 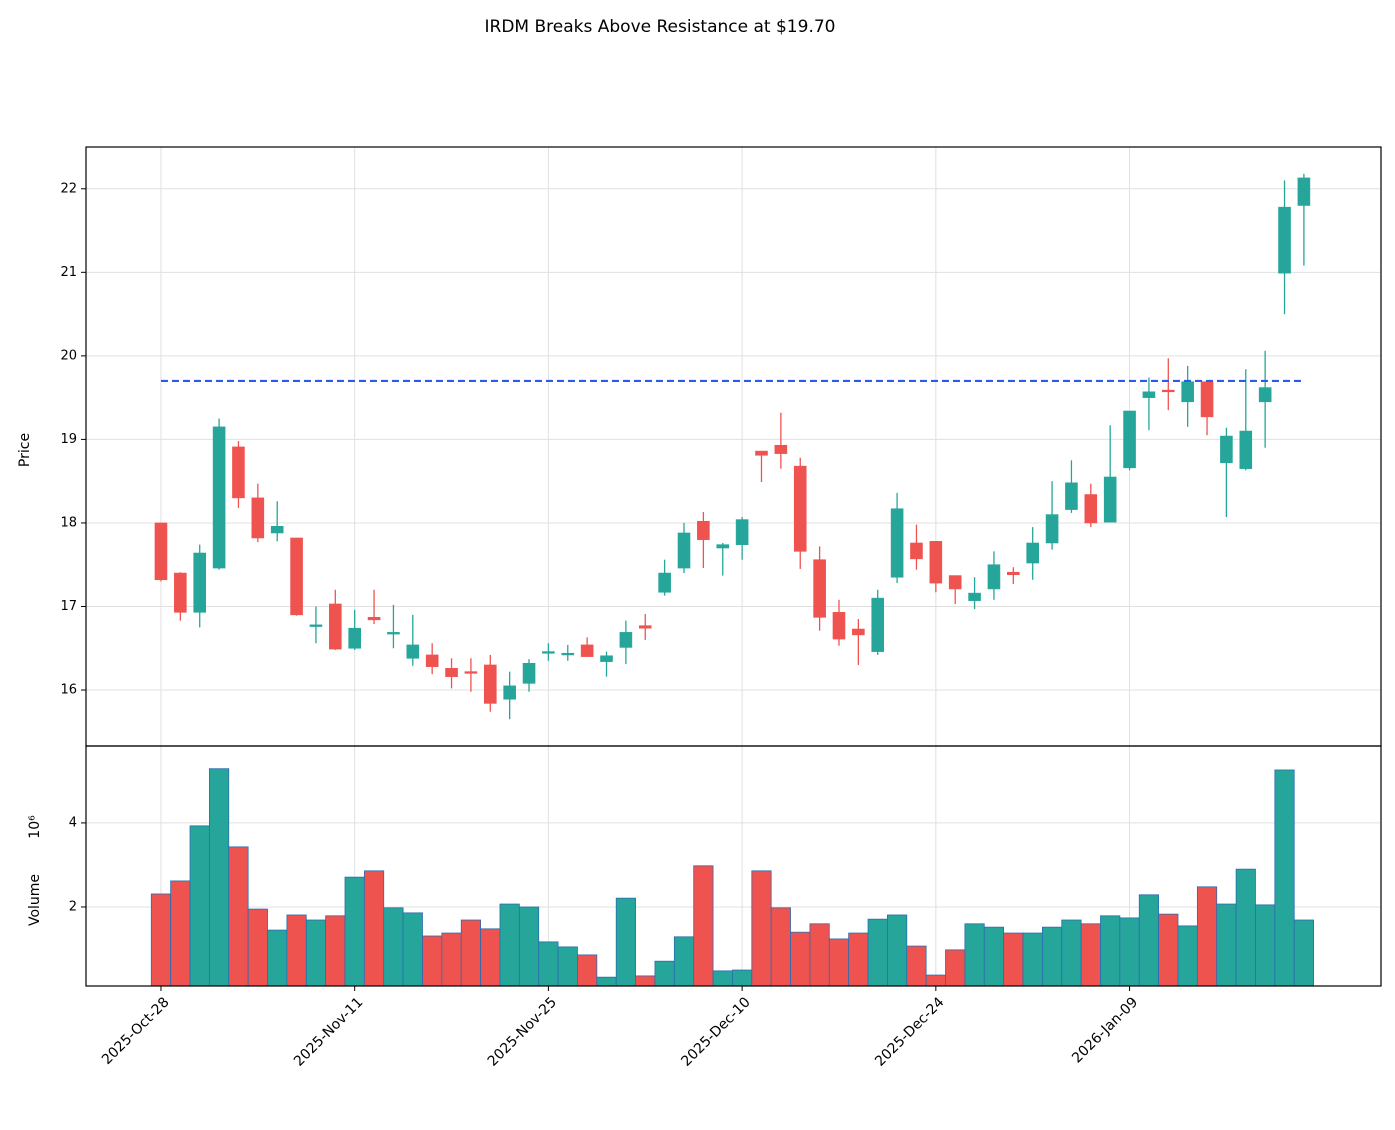 I want to click on volume-offset-label: 10⁶, so click(x=35, y=827).